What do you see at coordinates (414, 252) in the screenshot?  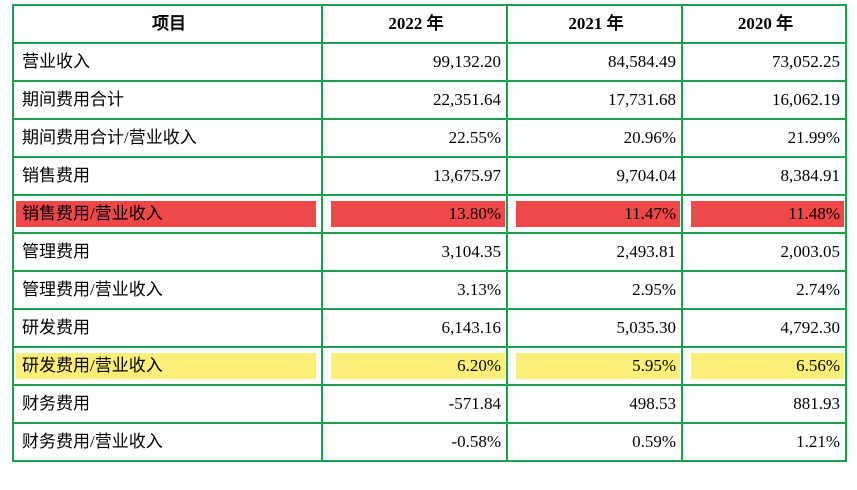 I see `cell-2022: 3,104.35` at bounding box center [414, 252].